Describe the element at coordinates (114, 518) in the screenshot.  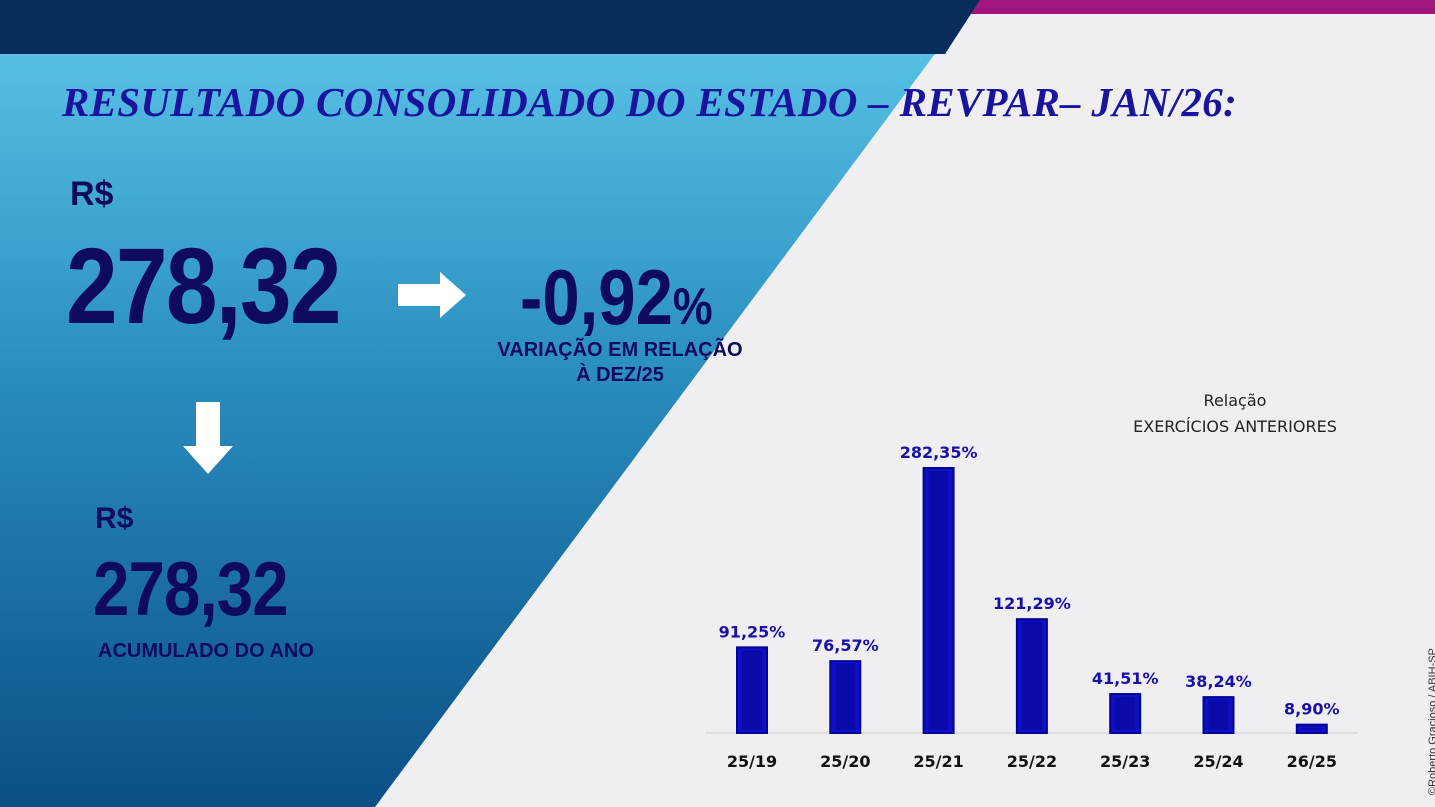
I see `year-currency: R$` at that location.